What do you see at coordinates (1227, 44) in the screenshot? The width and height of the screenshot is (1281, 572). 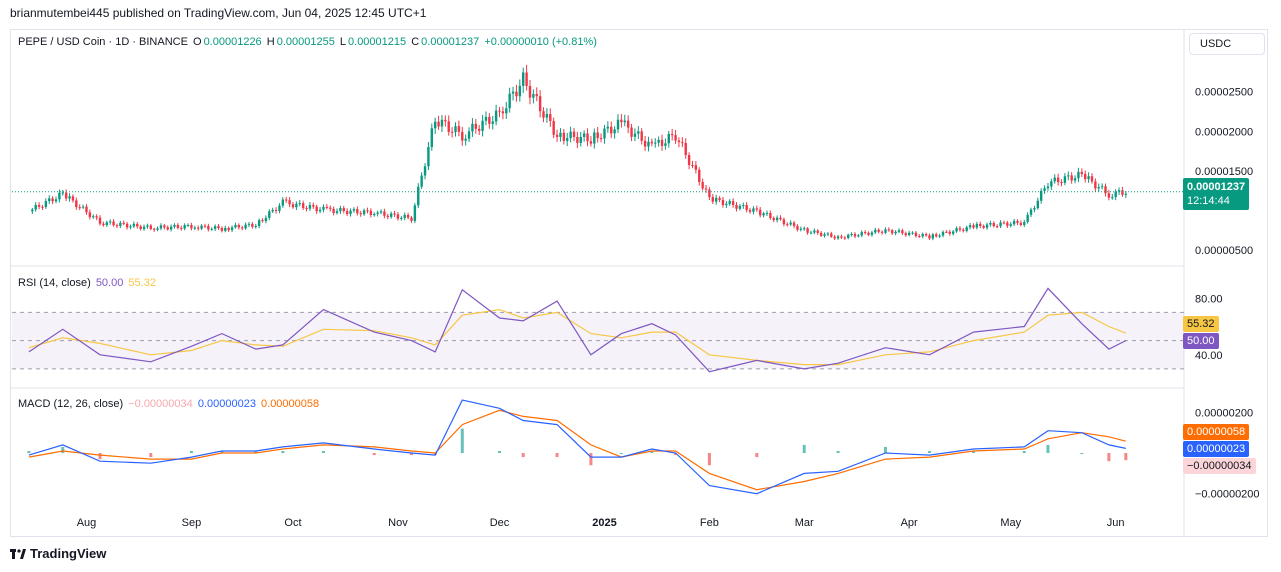 I see `currency-selector-button: USDC` at bounding box center [1227, 44].